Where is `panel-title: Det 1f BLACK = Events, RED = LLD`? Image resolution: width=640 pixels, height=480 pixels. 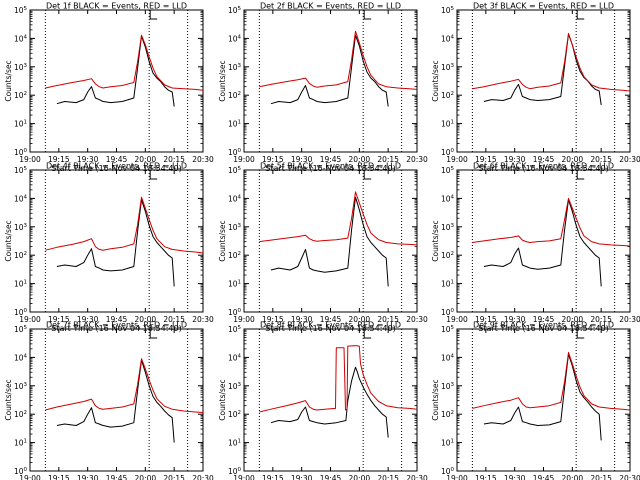 panel-title: Det 1f BLACK = Events, RED = LLD is located at coordinates (116, 6).